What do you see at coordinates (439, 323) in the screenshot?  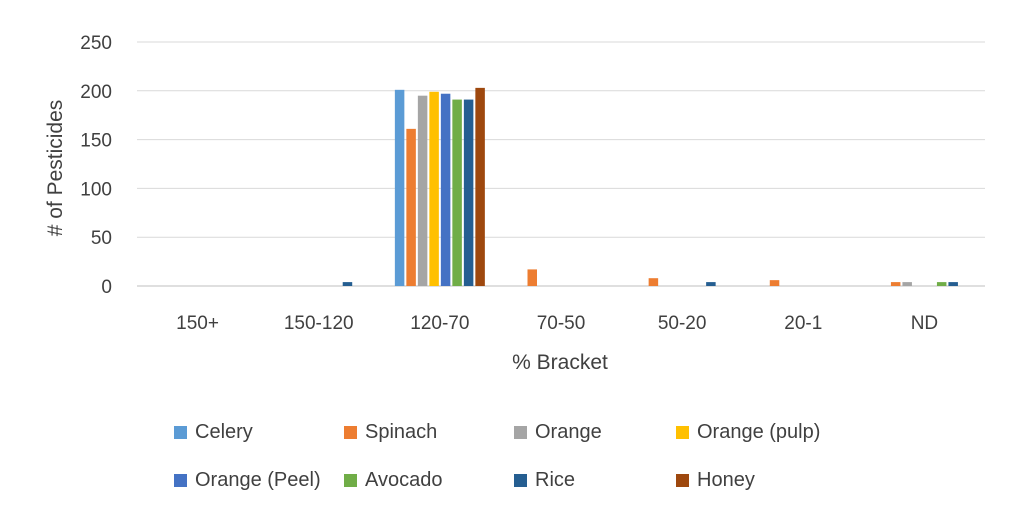 I see `x-tick-label: 120-70` at bounding box center [439, 323].